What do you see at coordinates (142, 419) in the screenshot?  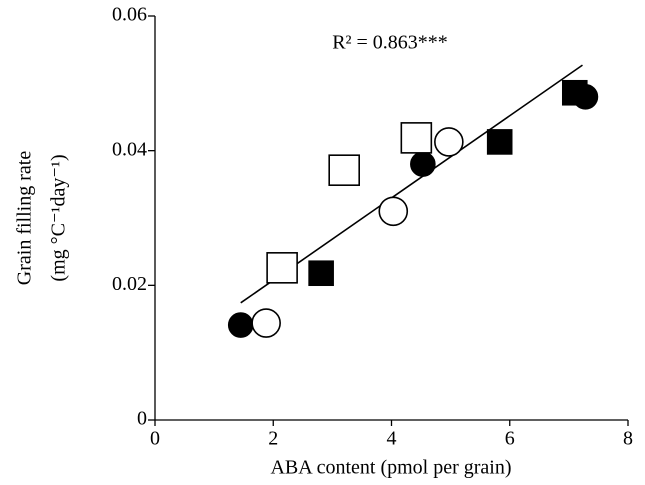 I see `y-tick-label: 0` at bounding box center [142, 419].